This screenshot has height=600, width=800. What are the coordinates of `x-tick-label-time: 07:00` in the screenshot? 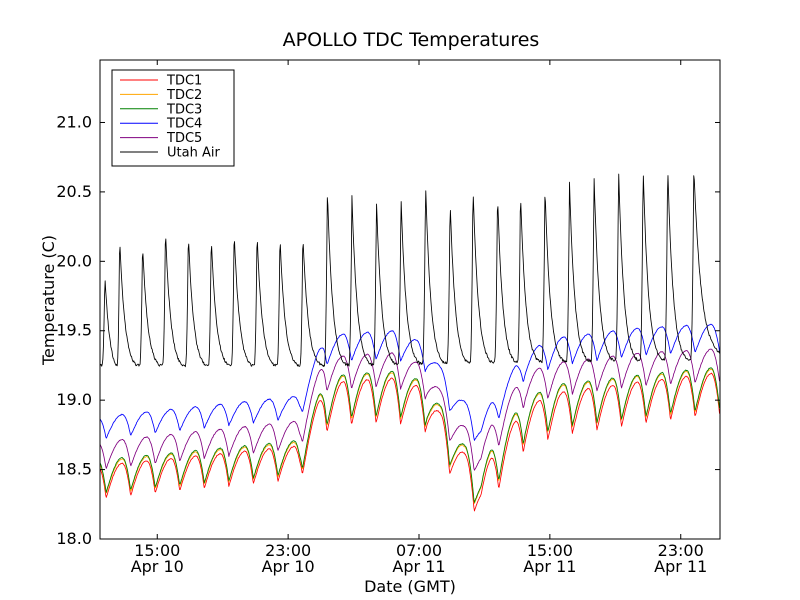 It's located at (419, 550).